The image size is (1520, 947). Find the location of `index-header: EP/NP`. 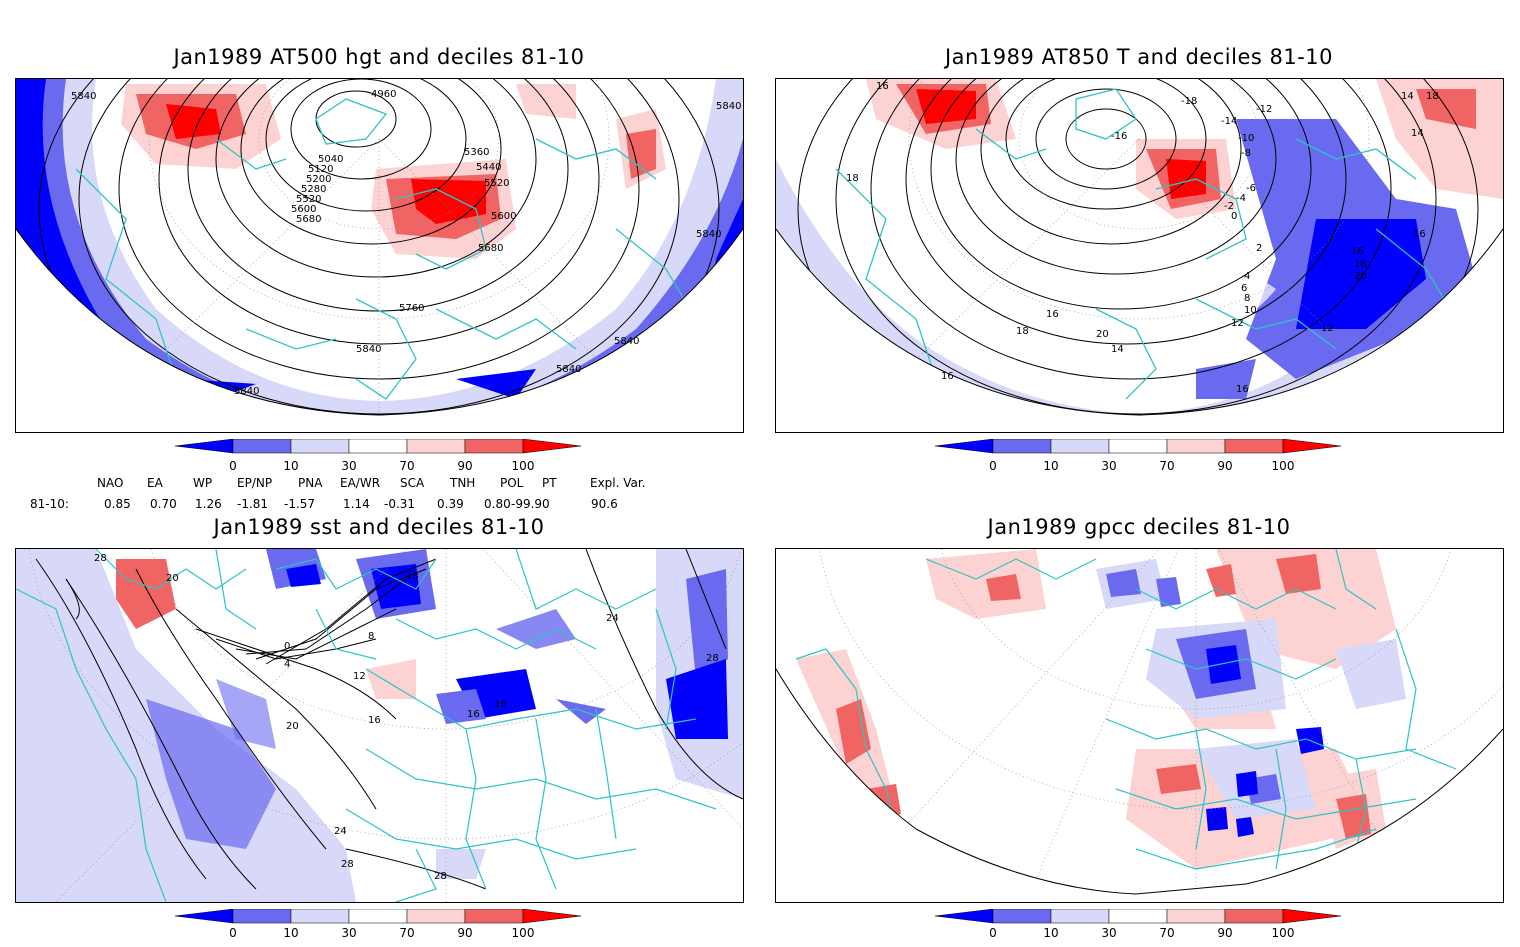

index-header: EP/NP is located at coordinates (255, 483).